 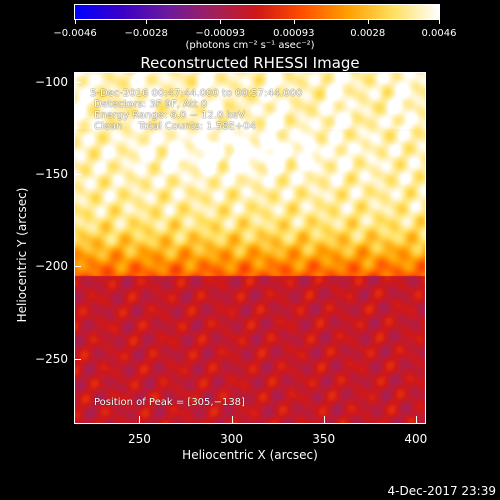 What do you see at coordinates (146, 33) in the screenshot?
I see `colorbar-tick-label: −0.0028` at bounding box center [146, 33].